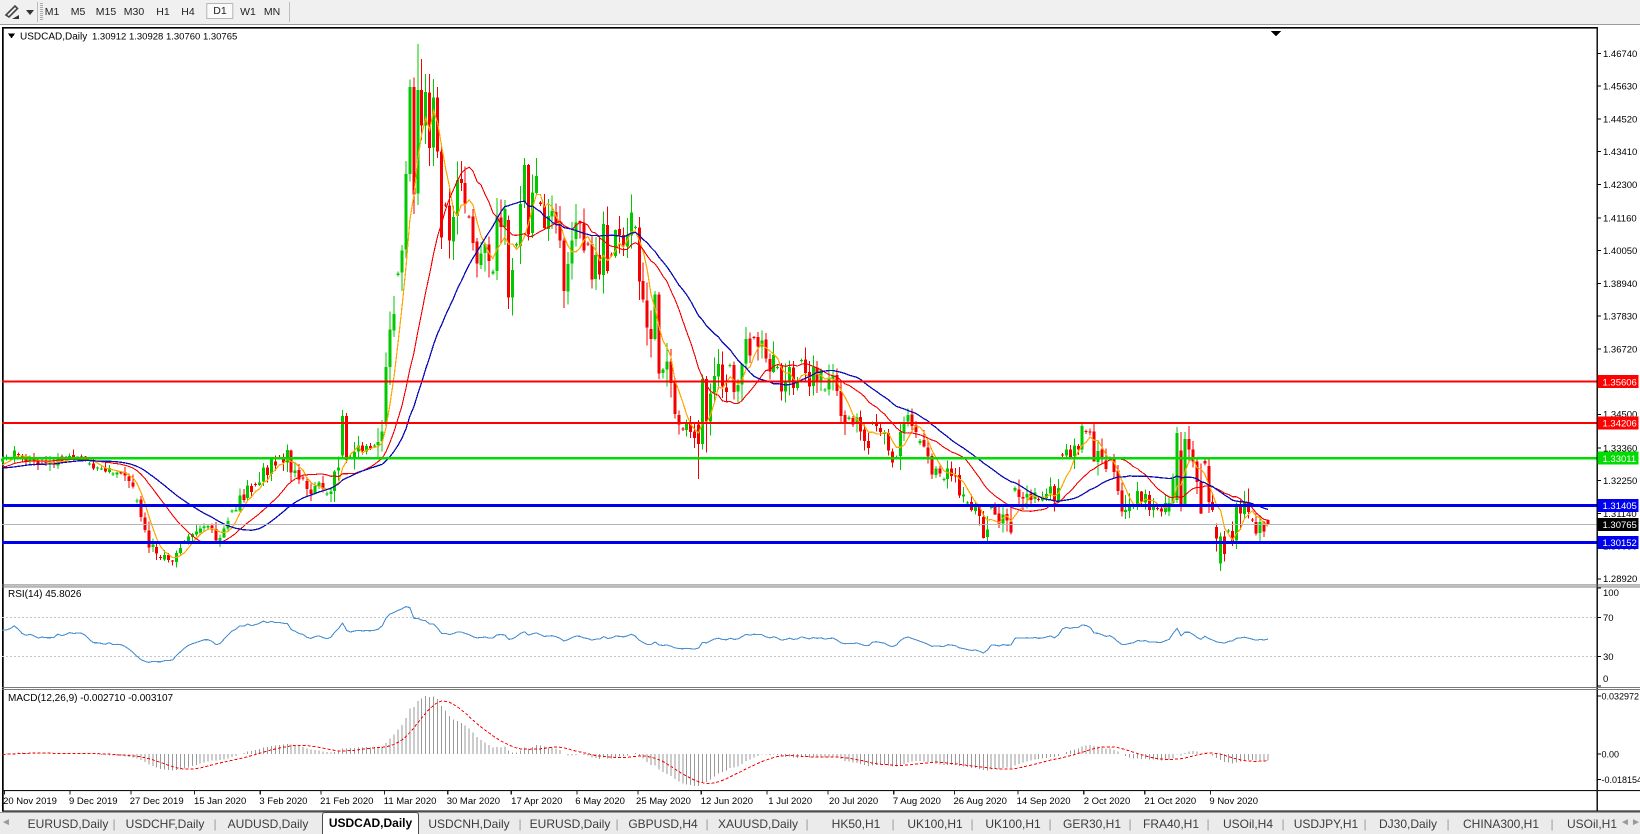 Image resolution: width=1640 pixels, height=834 pixels. I want to click on svg-text: 1.33360, so click(1620, 448).